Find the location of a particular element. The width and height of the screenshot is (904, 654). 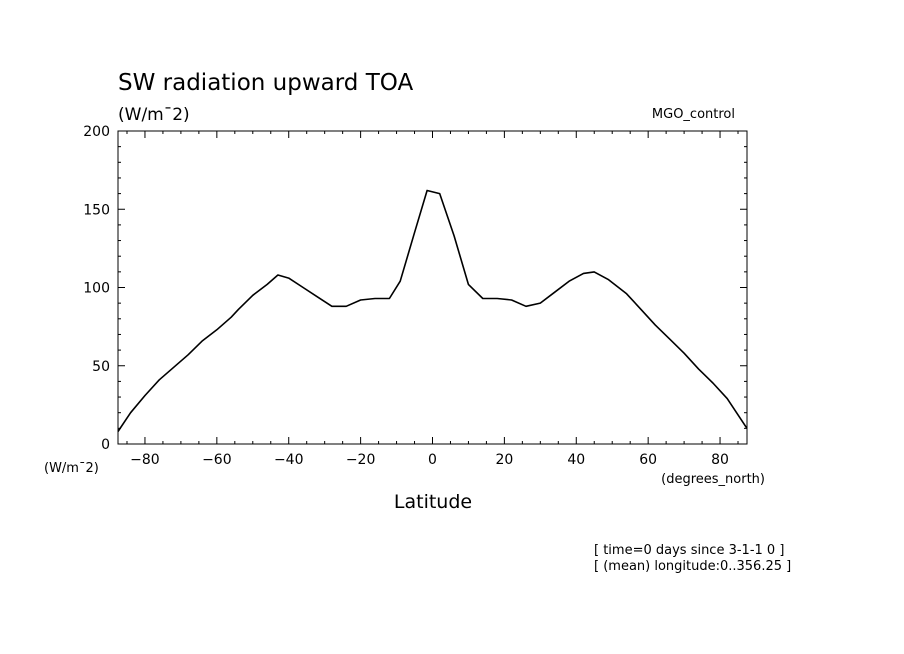

y-tick-label: 50 is located at coordinates (101, 367).